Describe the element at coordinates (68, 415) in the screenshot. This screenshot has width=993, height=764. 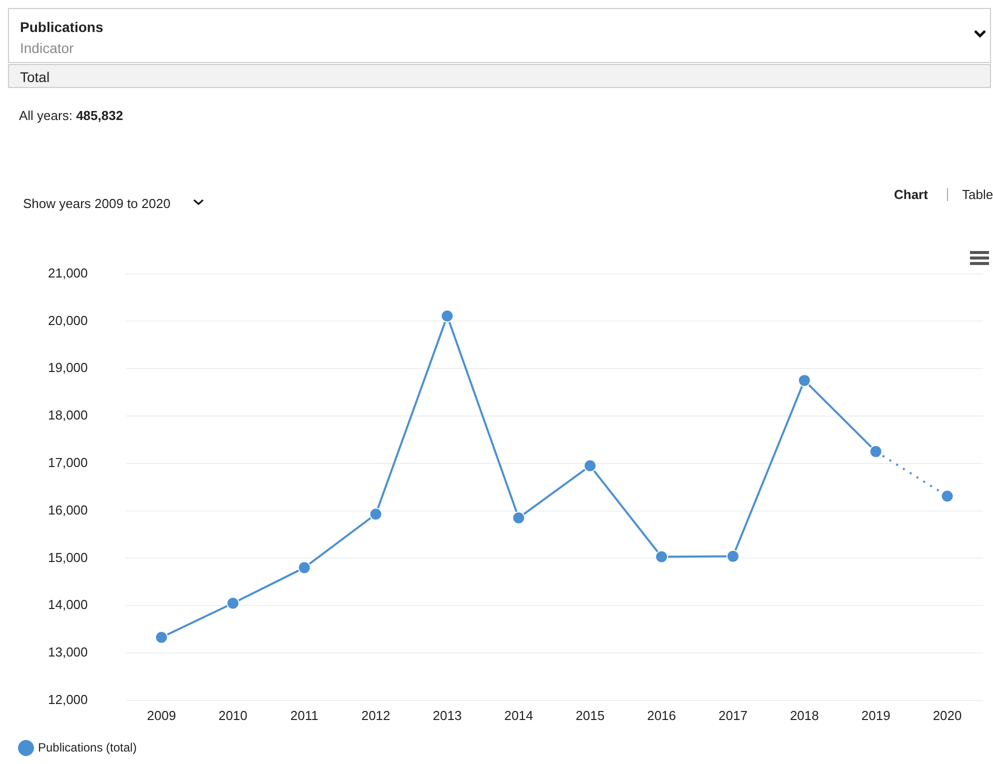
I see `y-tick-label: 18,000` at that location.